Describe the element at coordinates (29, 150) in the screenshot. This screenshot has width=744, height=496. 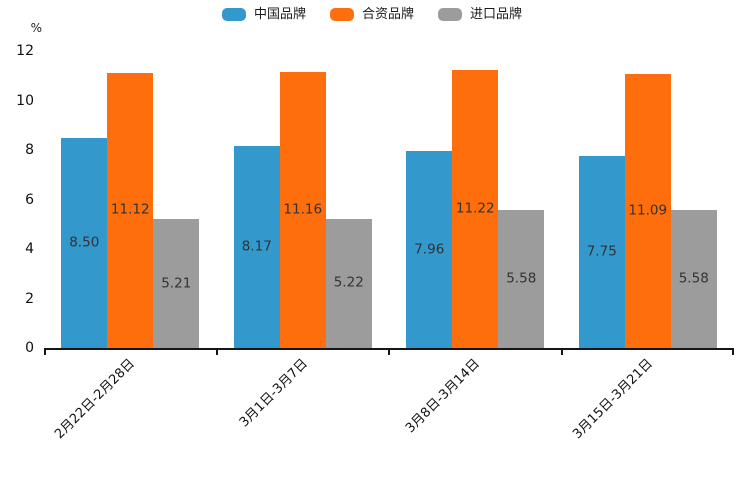
I see `y-axis-tick-label: 8` at that location.